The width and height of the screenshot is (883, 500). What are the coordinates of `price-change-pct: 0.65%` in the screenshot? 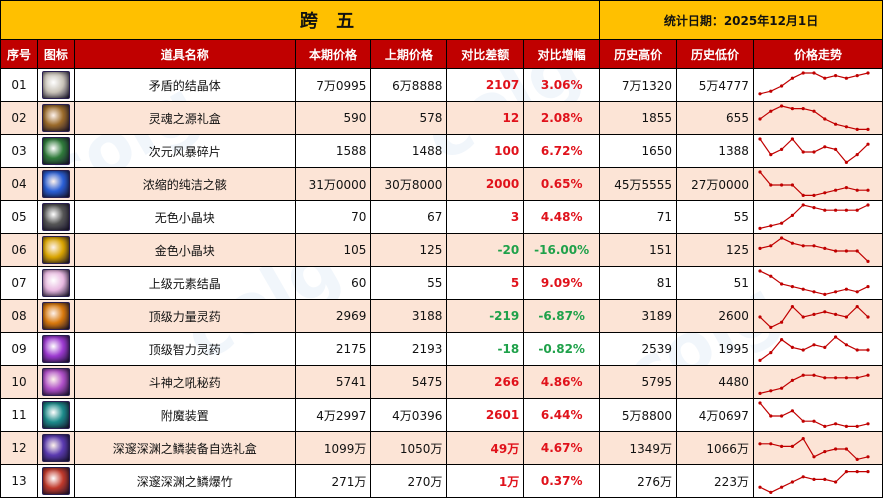 It's located at (562, 184).